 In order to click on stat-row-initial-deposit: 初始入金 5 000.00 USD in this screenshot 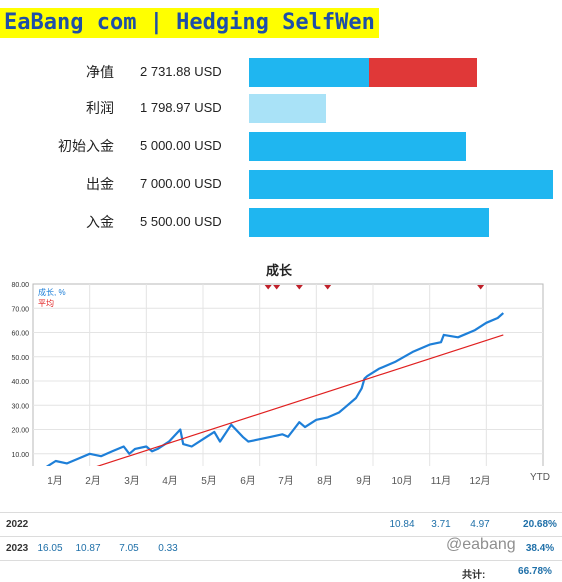, I will do `click(281, 146)`.